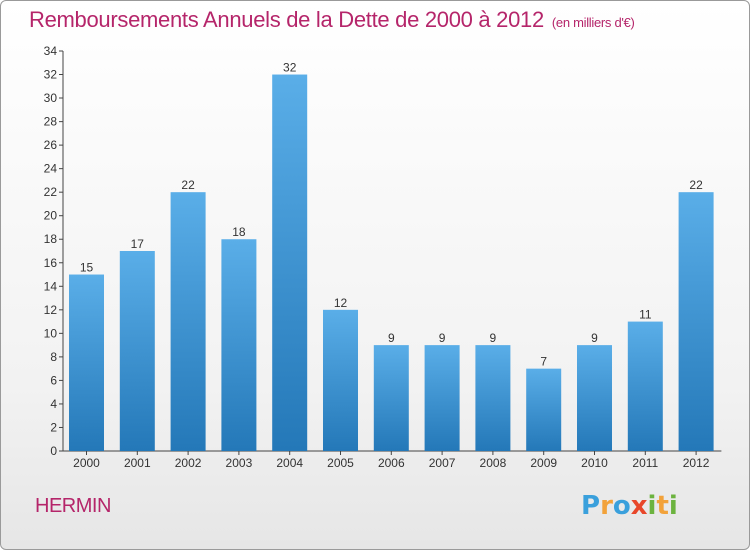  Describe the element at coordinates (239, 232) in the screenshot. I see `bar-value-label: 18` at that location.